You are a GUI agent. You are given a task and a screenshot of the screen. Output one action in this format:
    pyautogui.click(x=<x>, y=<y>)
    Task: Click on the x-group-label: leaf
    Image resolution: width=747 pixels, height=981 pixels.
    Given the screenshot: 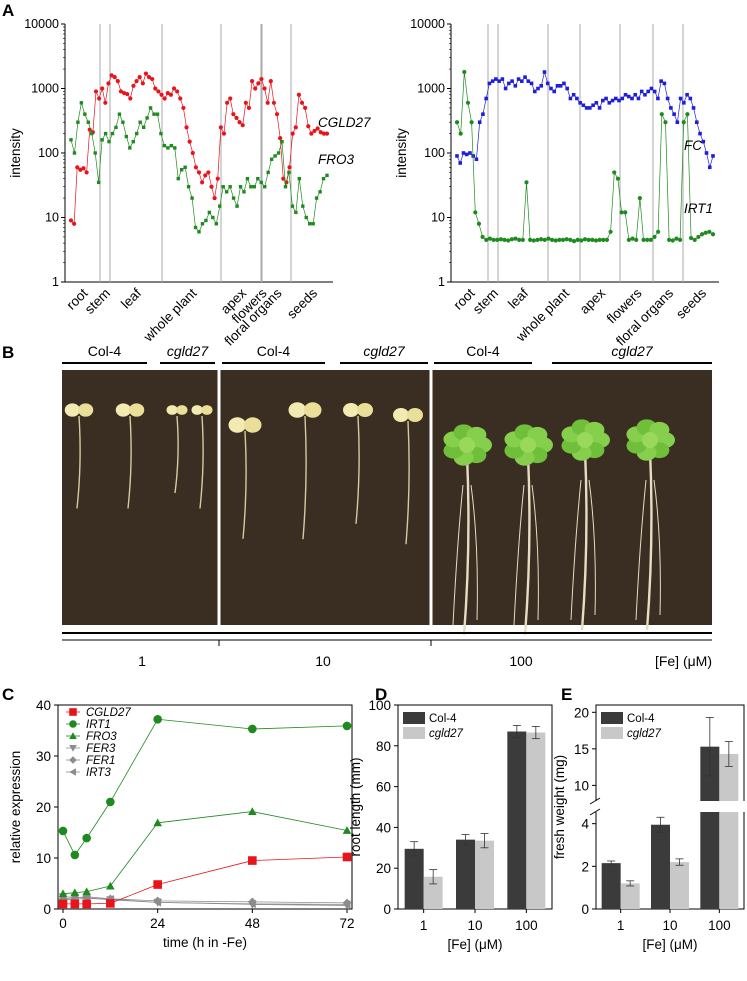 What is the action you would take?
    pyautogui.click(x=518, y=298)
    